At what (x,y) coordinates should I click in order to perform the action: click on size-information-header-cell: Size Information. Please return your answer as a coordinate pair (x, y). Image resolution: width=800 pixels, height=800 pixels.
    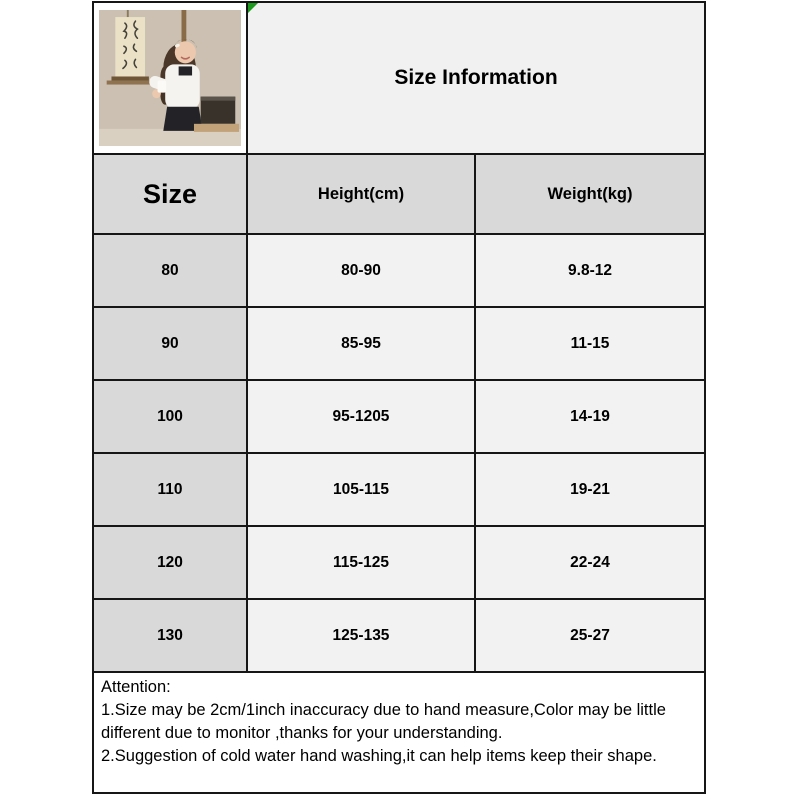
    Looking at the image, I should click on (476, 78).